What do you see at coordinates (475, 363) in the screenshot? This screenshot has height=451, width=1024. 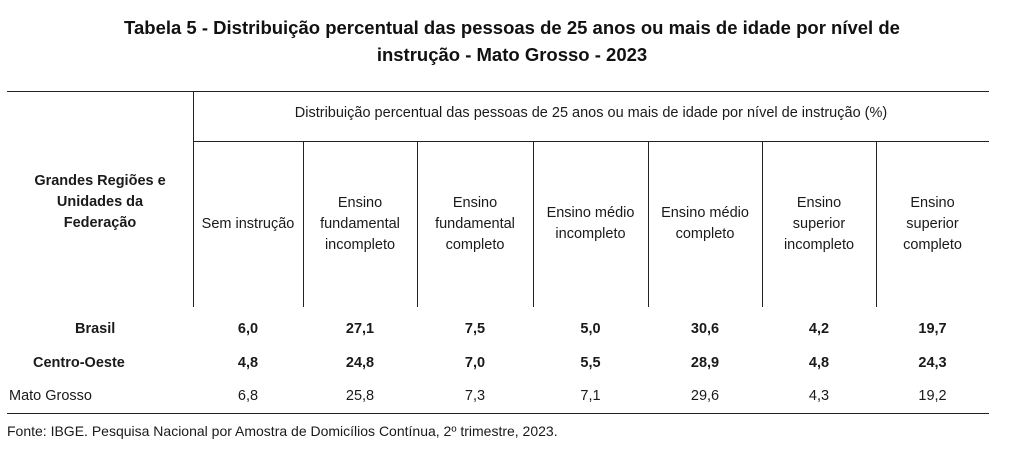 I see `table-cell: 7,0` at bounding box center [475, 363].